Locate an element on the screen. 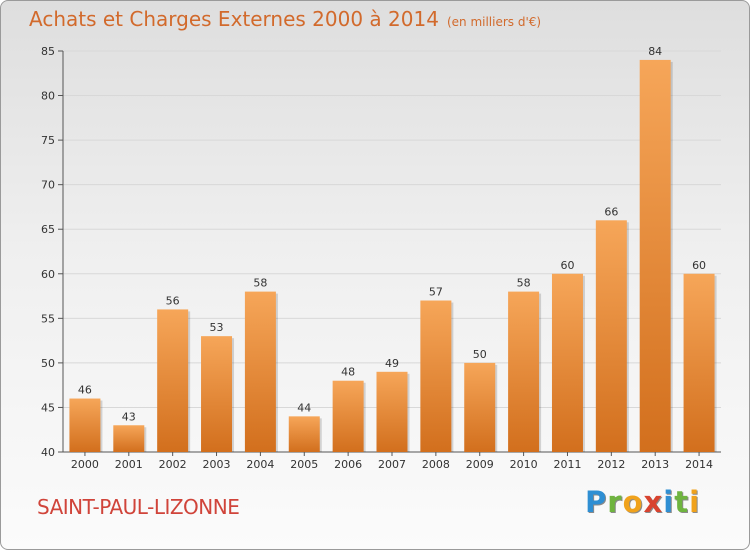  x-tick-label: 2014 is located at coordinates (699, 464).